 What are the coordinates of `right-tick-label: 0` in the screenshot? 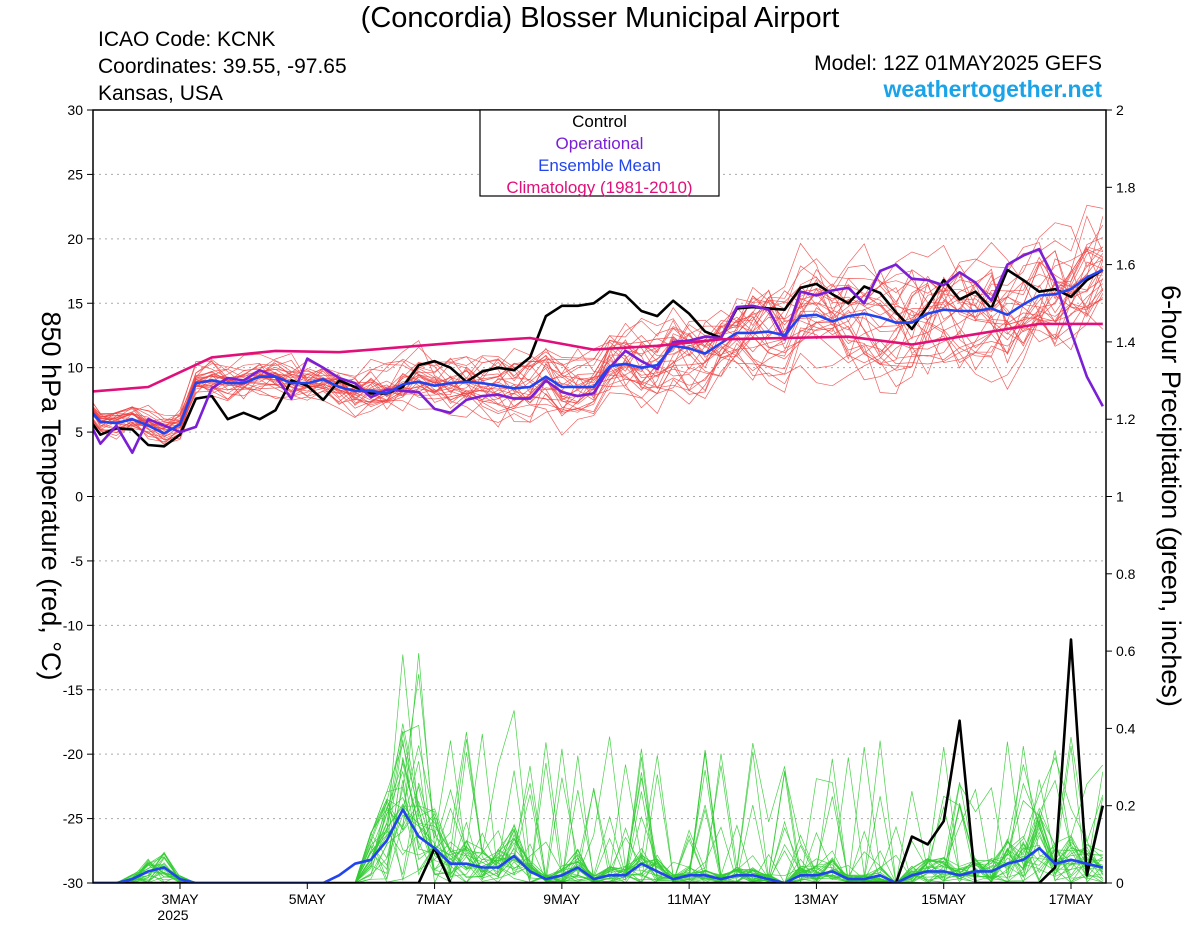 It's located at (1120, 883).